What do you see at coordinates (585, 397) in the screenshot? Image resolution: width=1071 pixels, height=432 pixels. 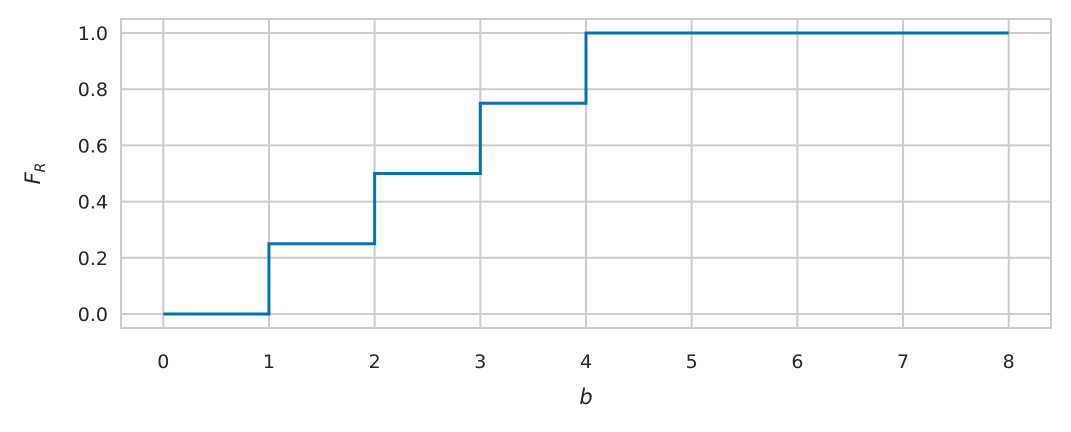 I see `x-axis-label: b` at bounding box center [585, 397].